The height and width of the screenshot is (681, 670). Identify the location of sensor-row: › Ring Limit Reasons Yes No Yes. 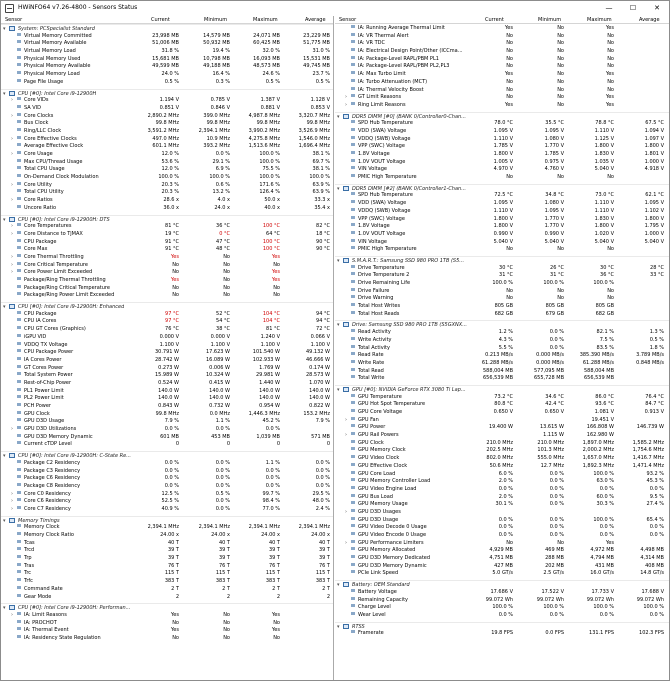
(502, 105).